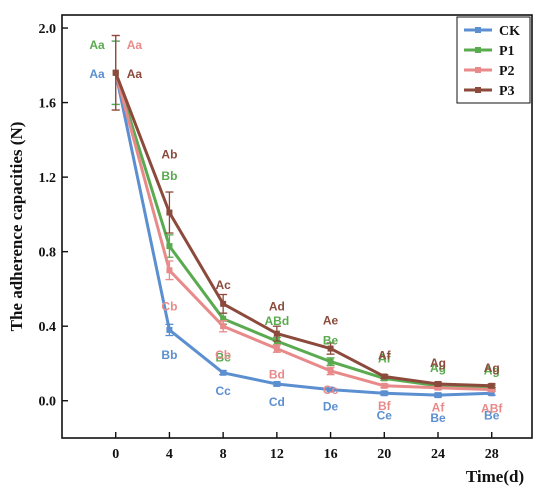 This screenshot has width=550, height=494. Describe the element at coordinates (489, 91) in the screenshot. I see `legend-item-p3: P3` at that location.